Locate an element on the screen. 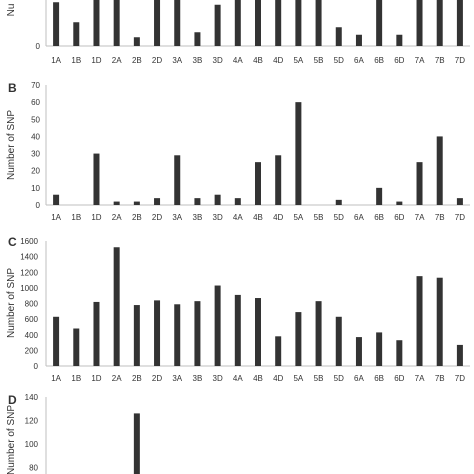  bar-3A is located at coordinates (177, 335).